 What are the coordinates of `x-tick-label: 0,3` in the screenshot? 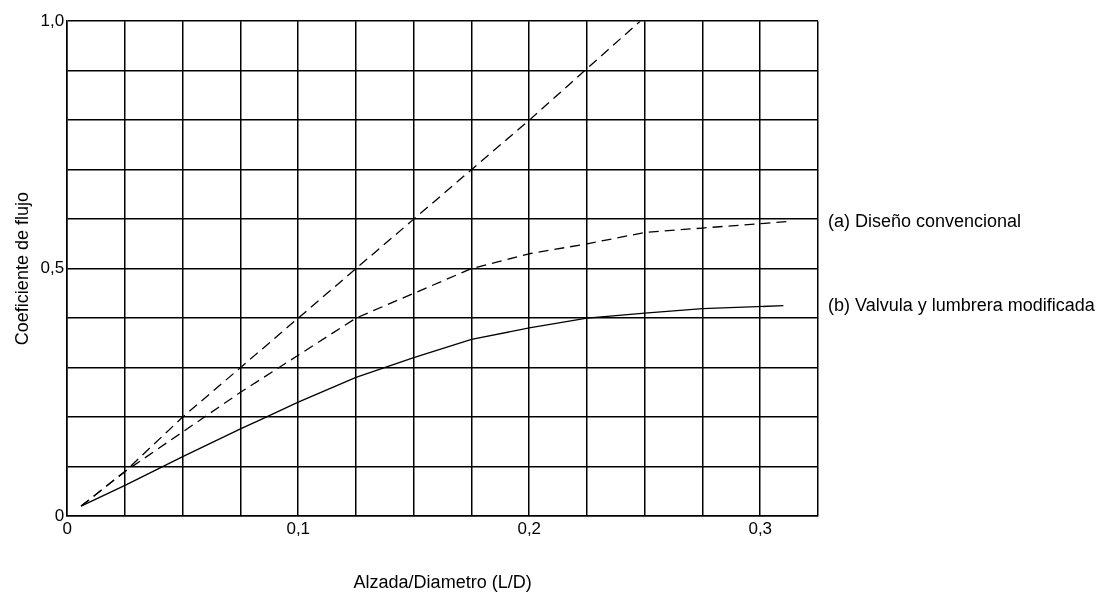 It's located at (760, 528).